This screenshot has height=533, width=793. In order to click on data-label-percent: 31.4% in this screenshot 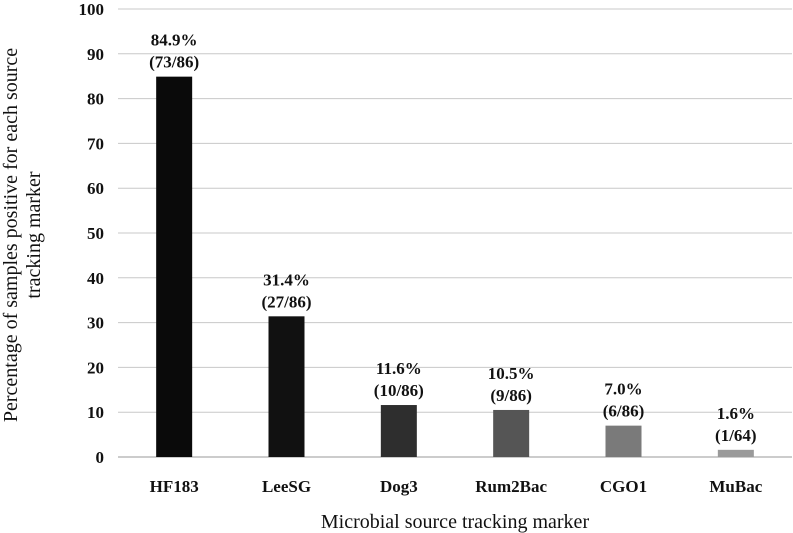, I will do `click(286, 279)`.